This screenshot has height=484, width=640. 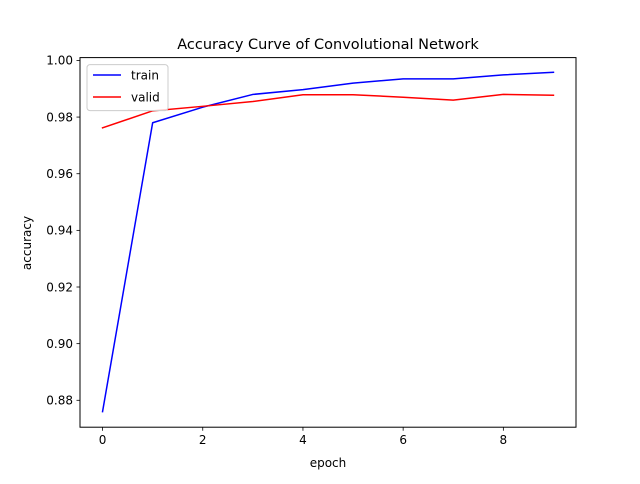 What do you see at coordinates (59, 174) in the screenshot?
I see `y-tick-label: 0.96` at bounding box center [59, 174].